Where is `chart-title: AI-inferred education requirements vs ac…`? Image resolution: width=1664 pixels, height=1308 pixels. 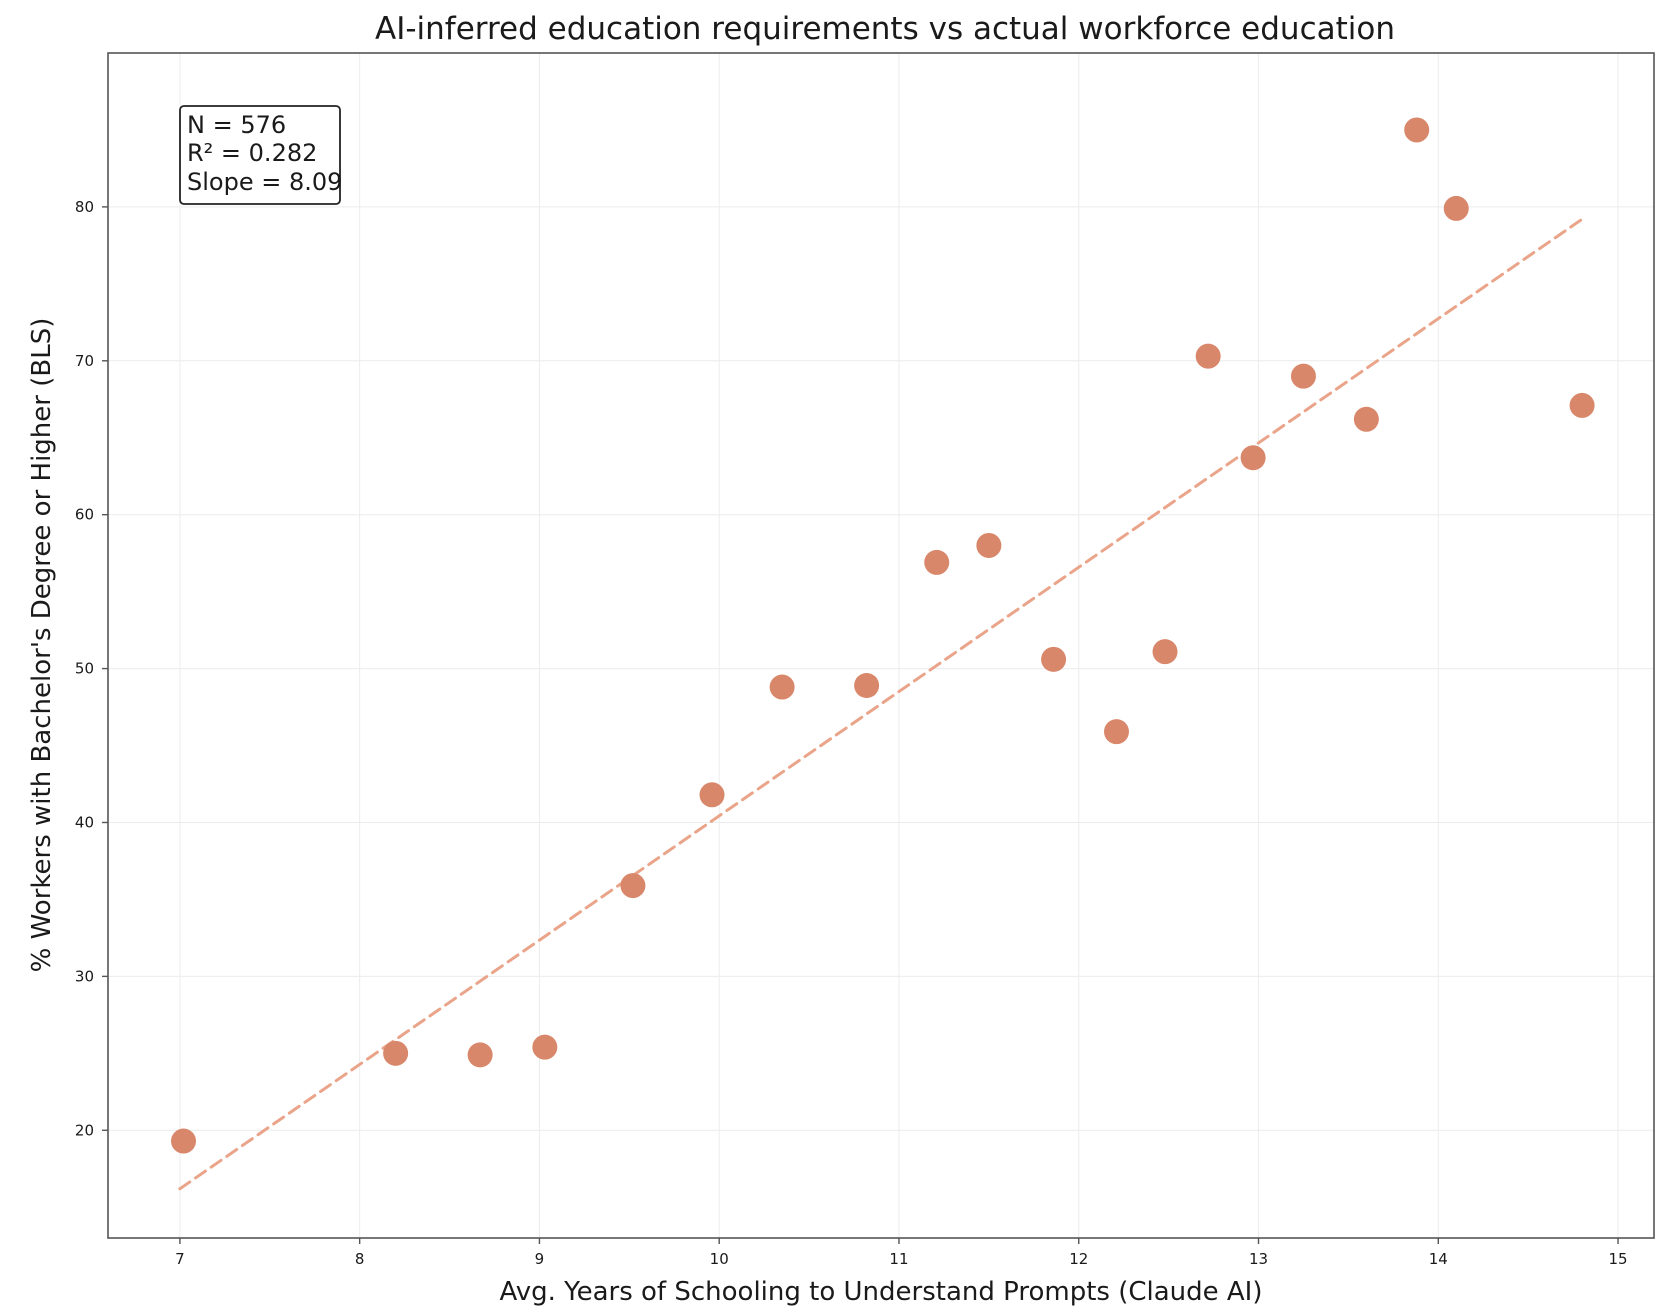 chart-title: AI-inferred education requirements vs ac… is located at coordinates (885, 29).